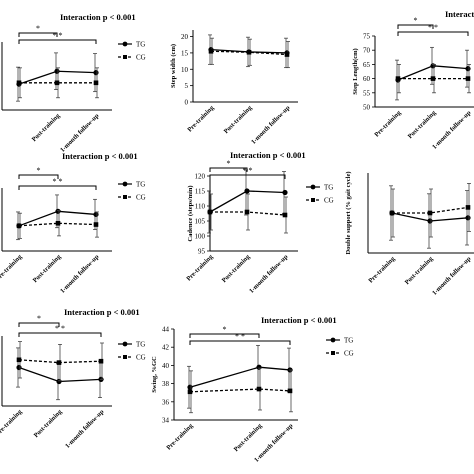  Describe the element at coordinates (12, 266) in the screenshot. I see `x-tick-label: re-training` at that location.